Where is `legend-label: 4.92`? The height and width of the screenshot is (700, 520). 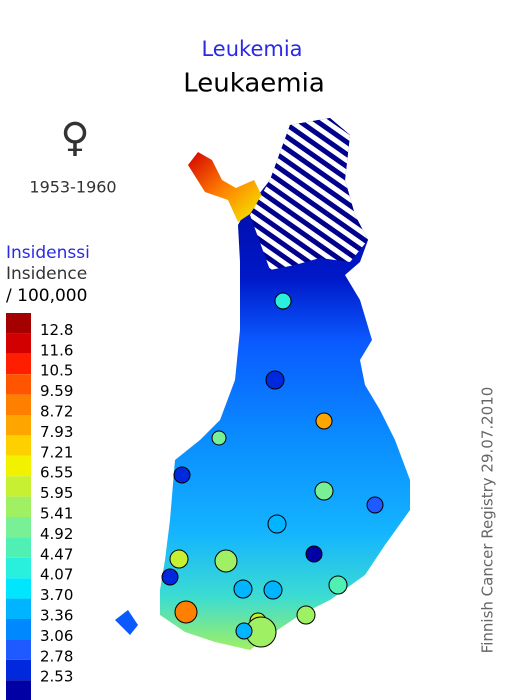
legend-label: 4.92 is located at coordinates (56, 534).